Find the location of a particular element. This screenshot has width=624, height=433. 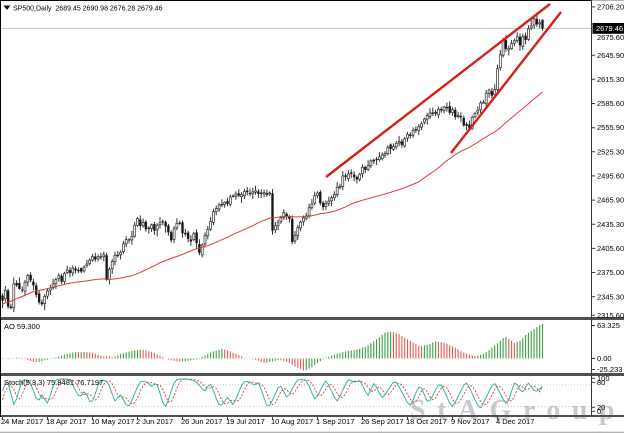

svg-text: 18 Oct 2017 is located at coordinates (426, 421).